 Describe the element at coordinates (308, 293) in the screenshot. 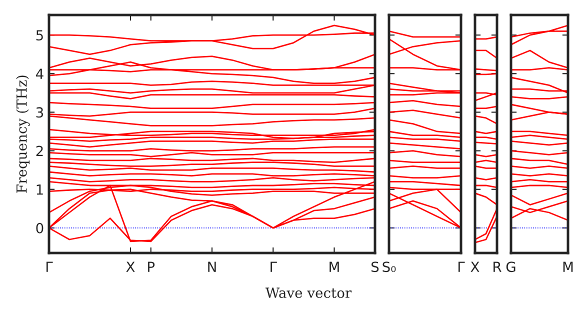

I see `x-axis-title: Wave vector` at that location.